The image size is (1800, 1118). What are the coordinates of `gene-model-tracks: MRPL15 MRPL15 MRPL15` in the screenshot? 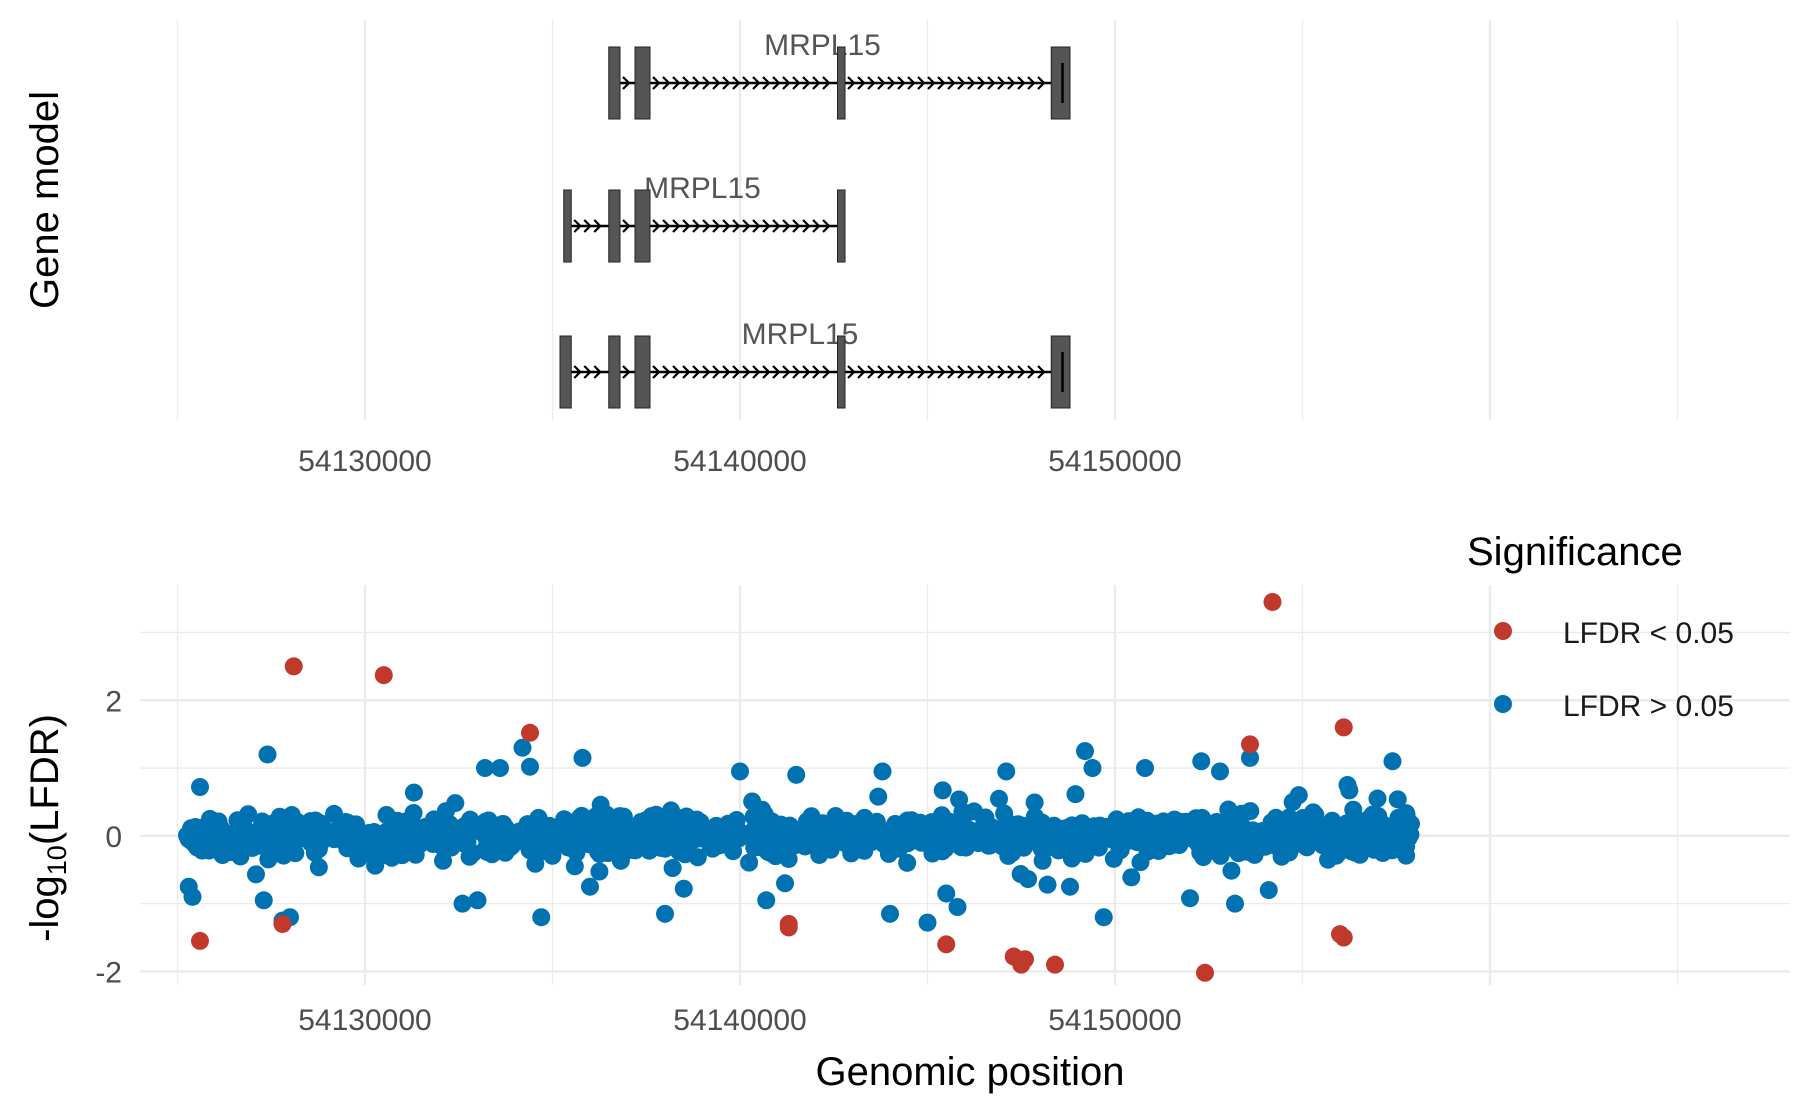 It's located at (815, 219).